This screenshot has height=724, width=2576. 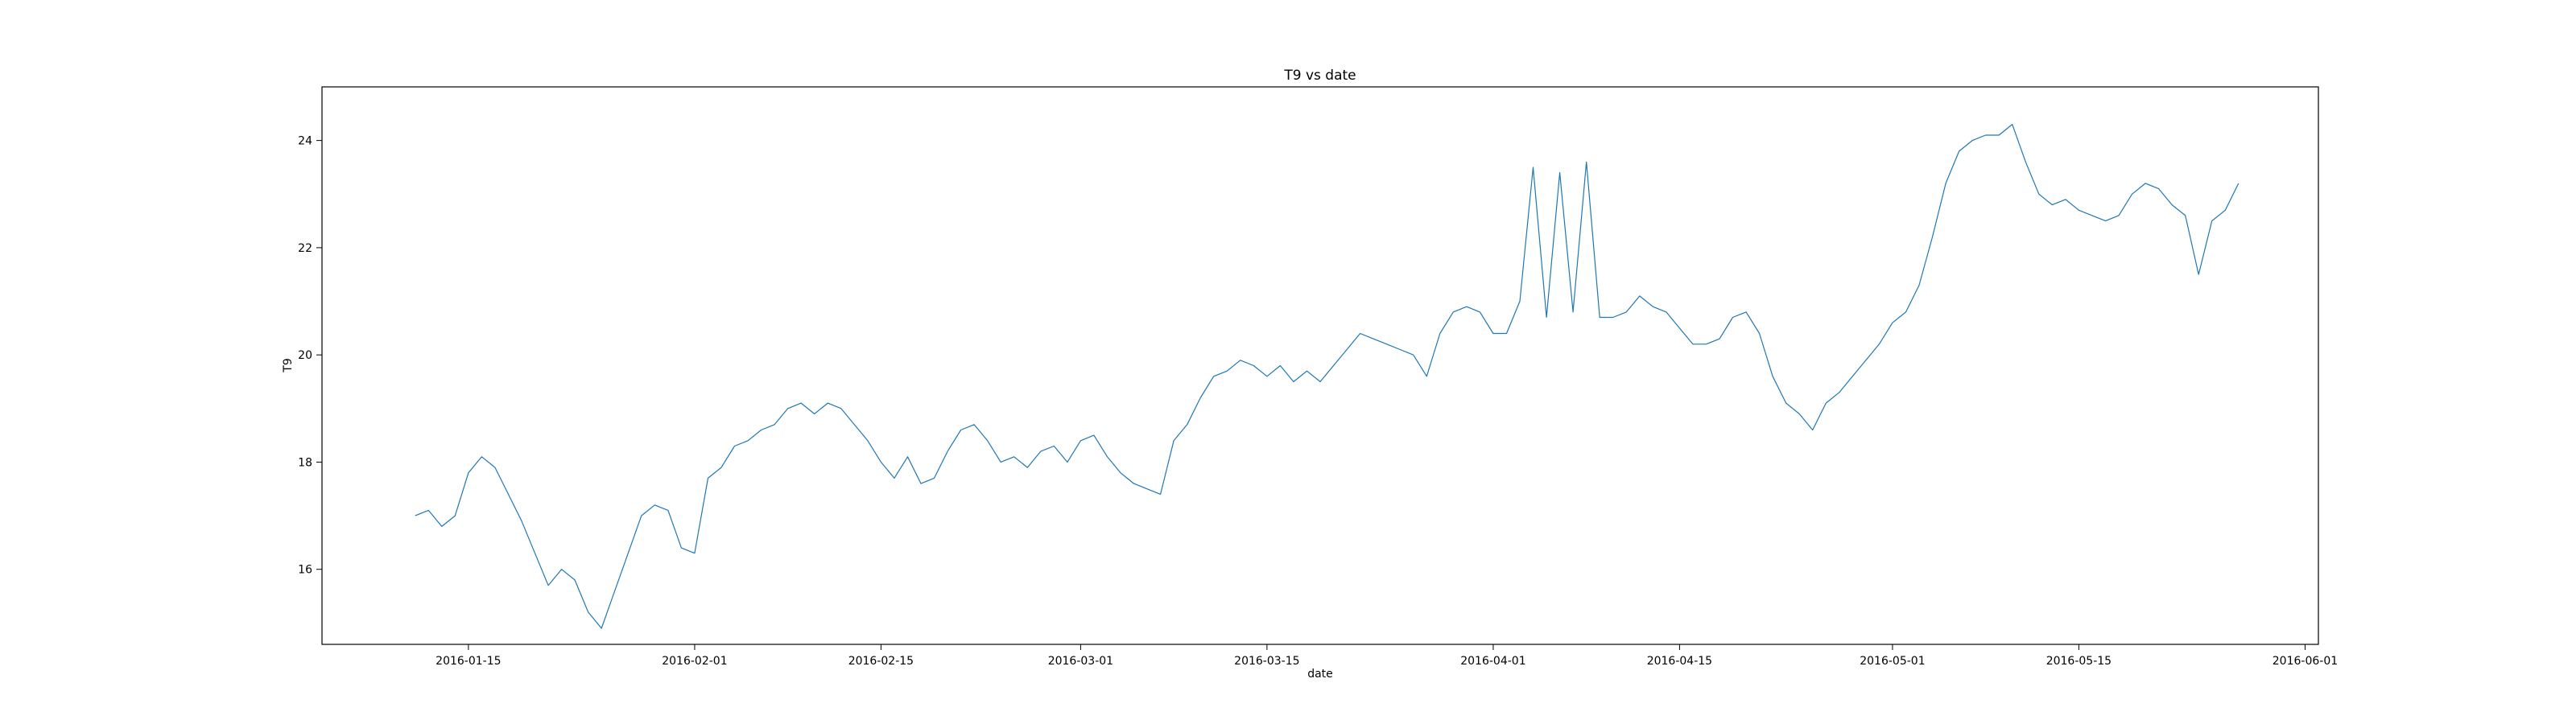 I want to click on y-tick-label: 16, so click(x=305, y=570).